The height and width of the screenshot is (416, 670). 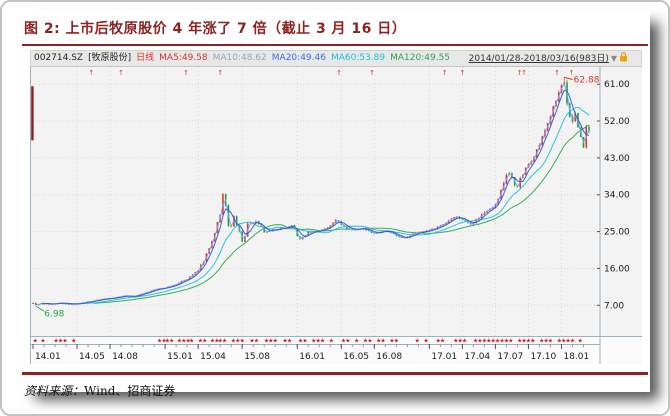 What do you see at coordinates (125, 357) in the screenshot?
I see `x-tick-label: 14.08` at bounding box center [125, 357].